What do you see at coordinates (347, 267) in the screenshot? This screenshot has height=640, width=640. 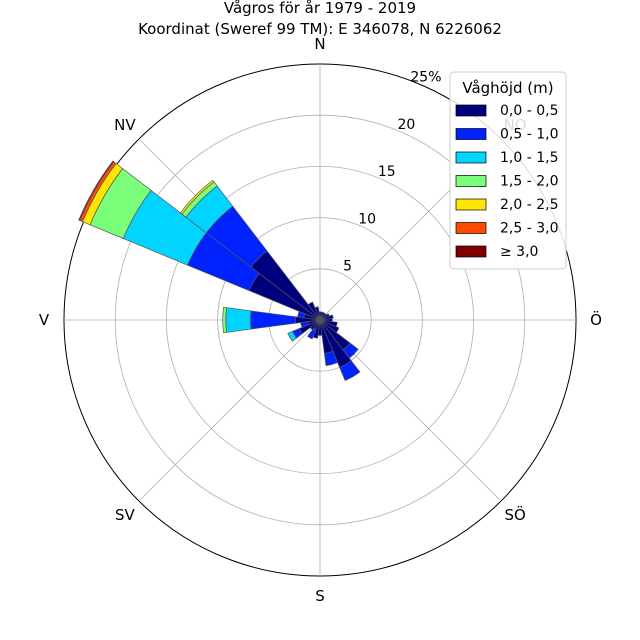 I see `radial-tick-label: 5` at bounding box center [347, 267].